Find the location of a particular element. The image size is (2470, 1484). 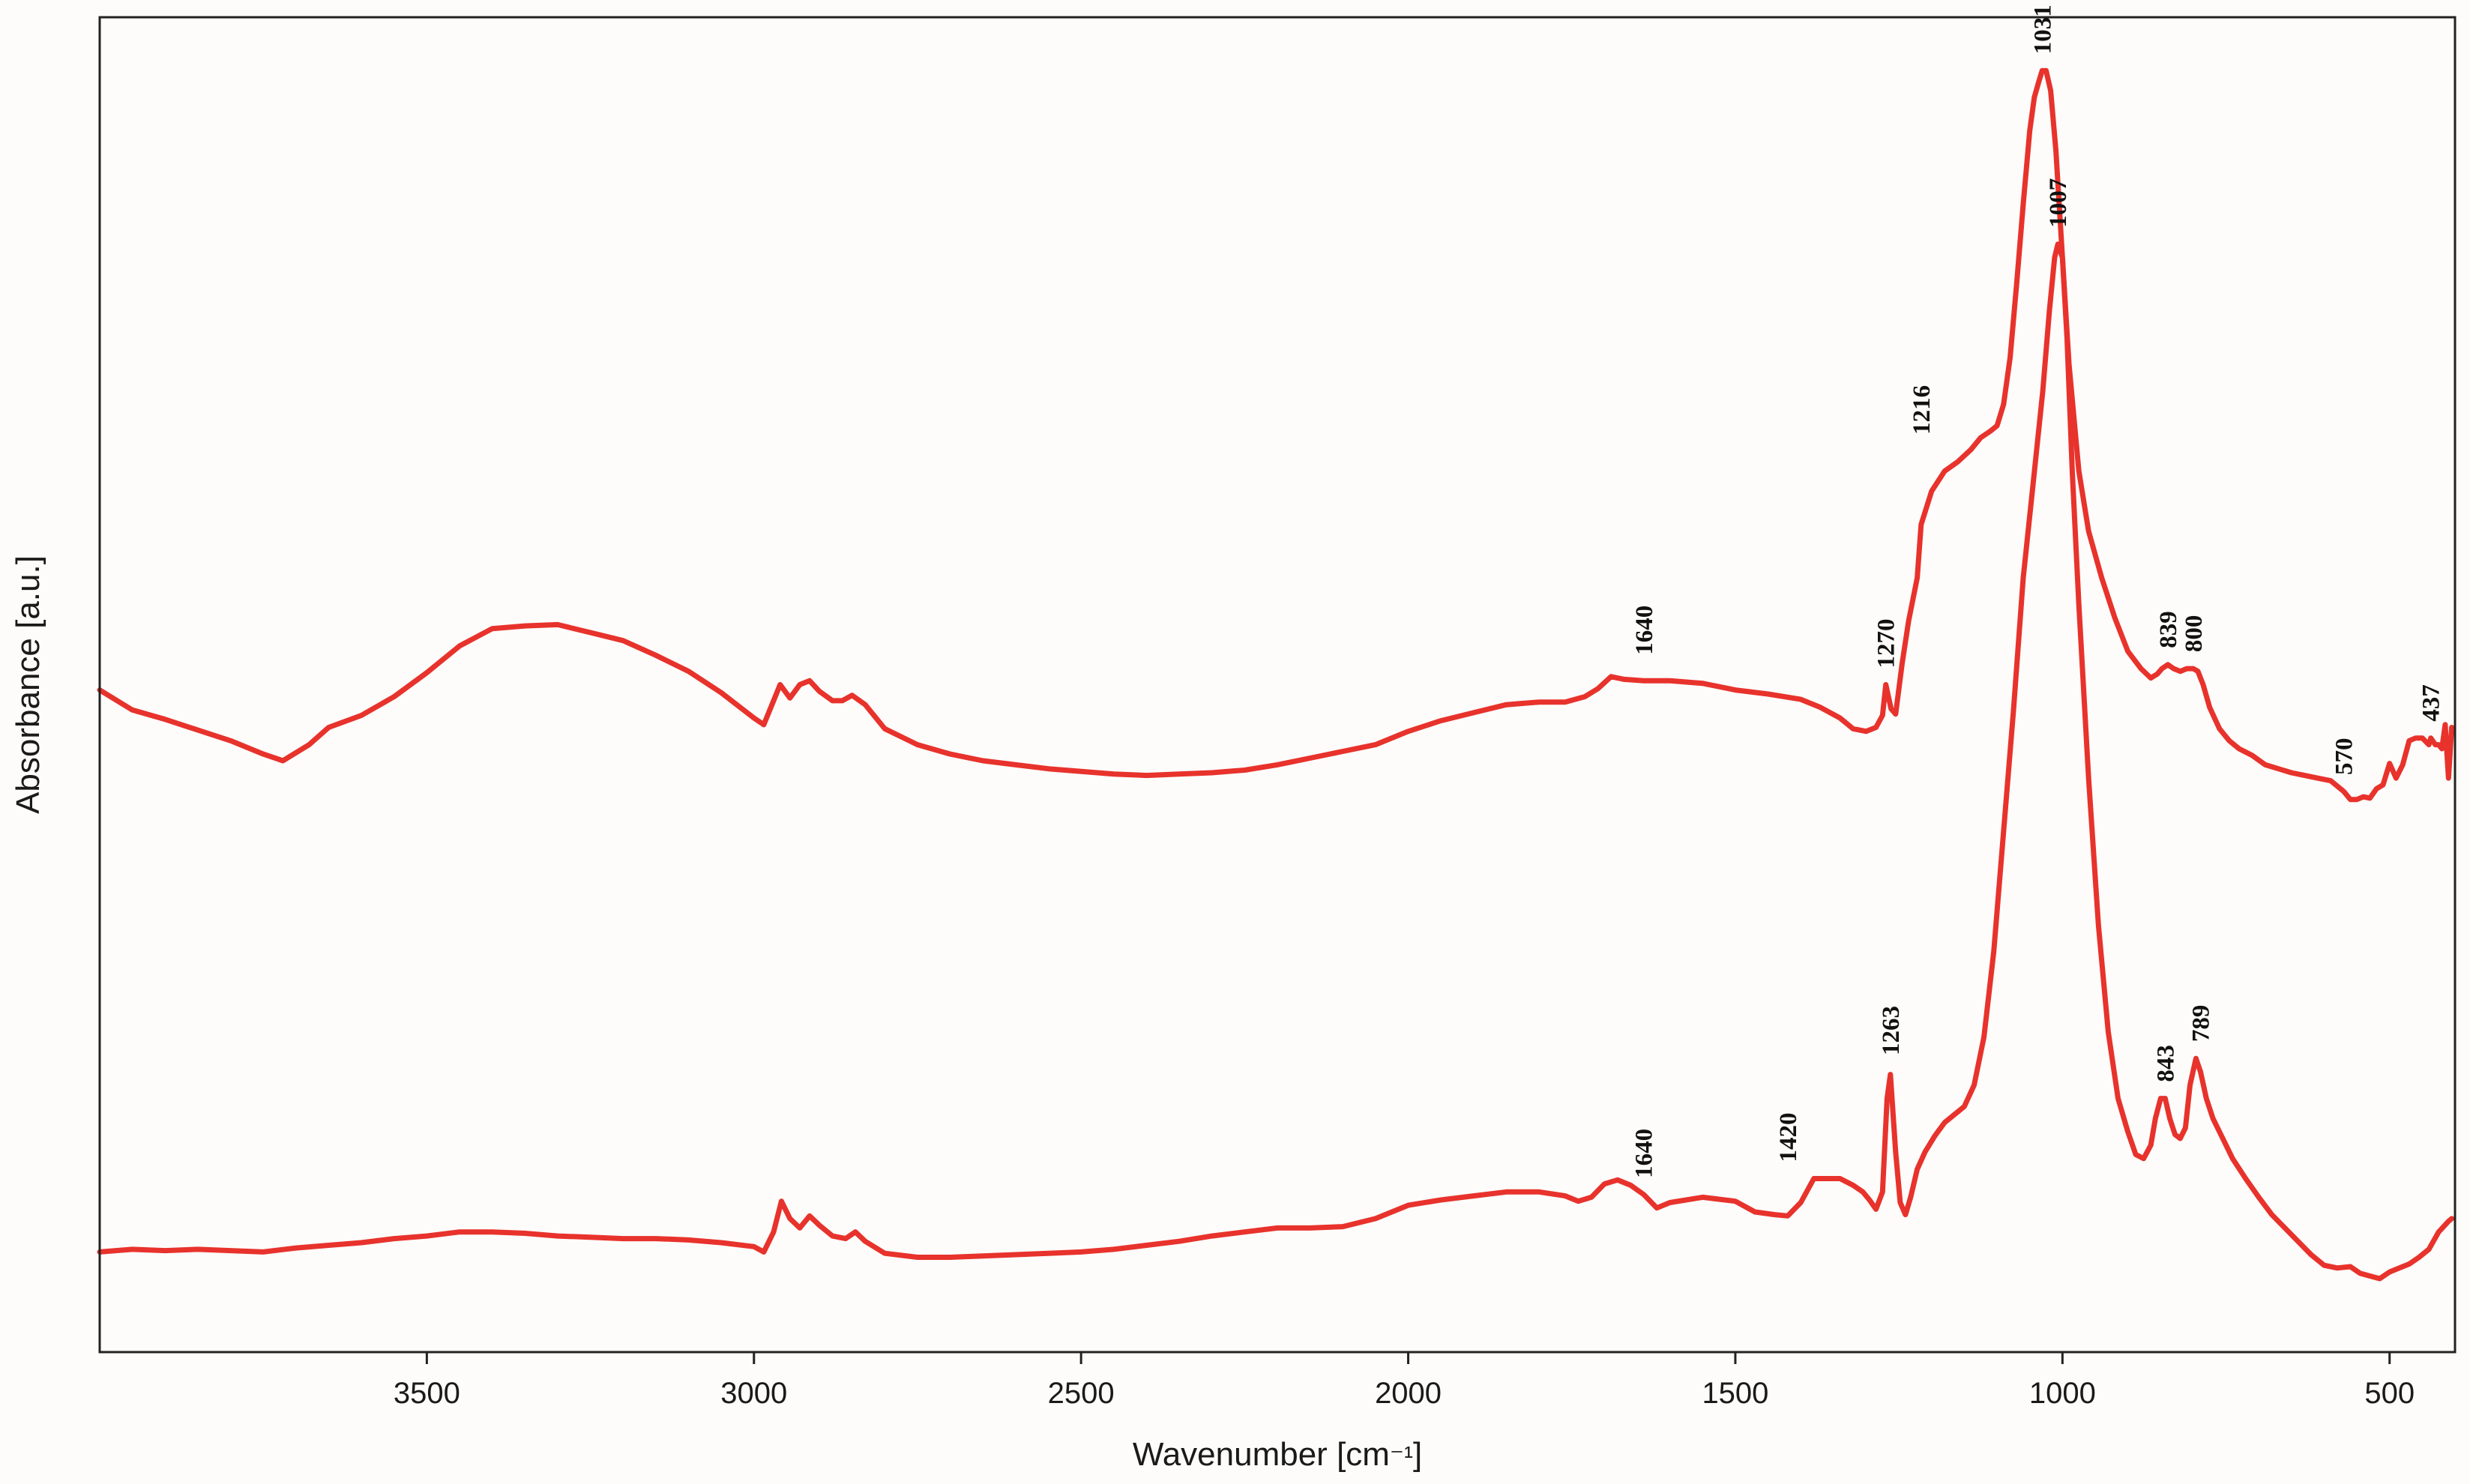

peak-label: 800 is located at coordinates (2194, 634).